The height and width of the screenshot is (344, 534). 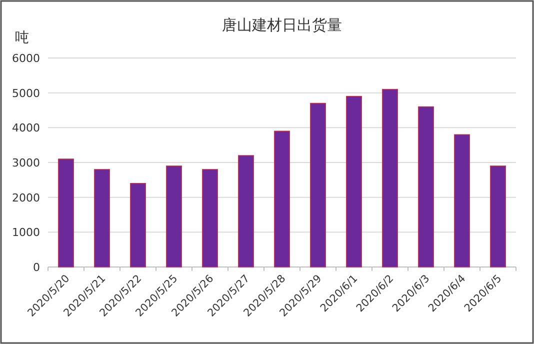 I want to click on y-tick-label: 5000, so click(x=26, y=93).